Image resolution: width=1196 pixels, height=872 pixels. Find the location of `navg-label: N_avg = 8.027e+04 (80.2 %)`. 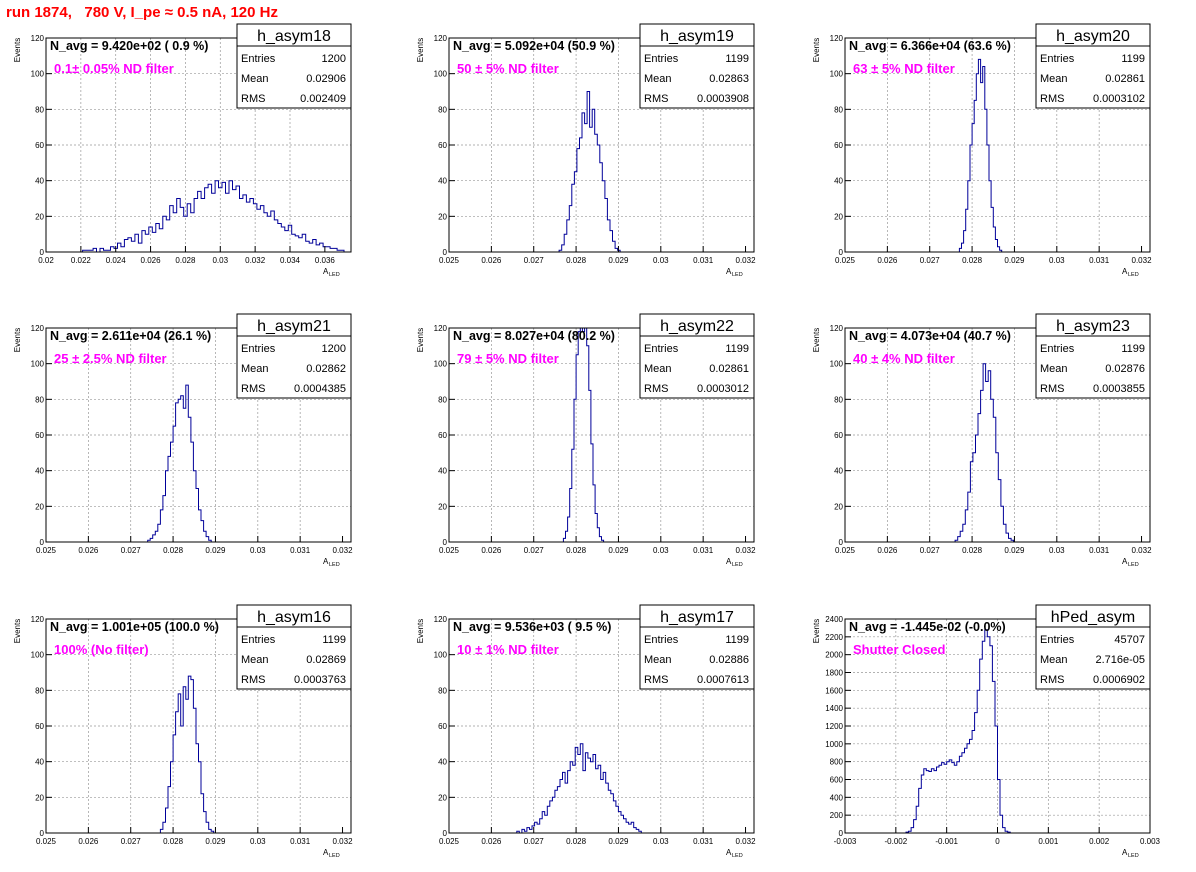

navg-label: N_avg = 8.027e+04 (80.2 %) is located at coordinates (534, 336).